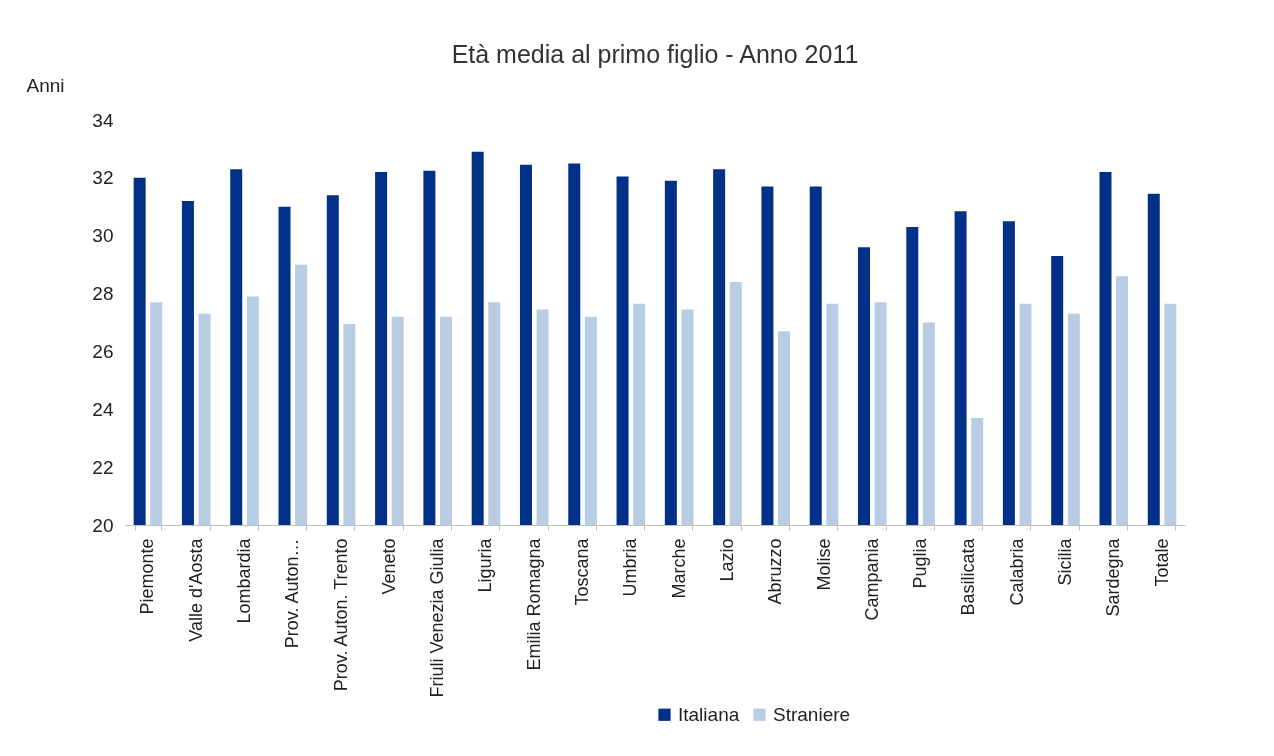 The height and width of the screenshot is (756, 1274). I want to click on x-tick-label: Marche, so click(678, 568).